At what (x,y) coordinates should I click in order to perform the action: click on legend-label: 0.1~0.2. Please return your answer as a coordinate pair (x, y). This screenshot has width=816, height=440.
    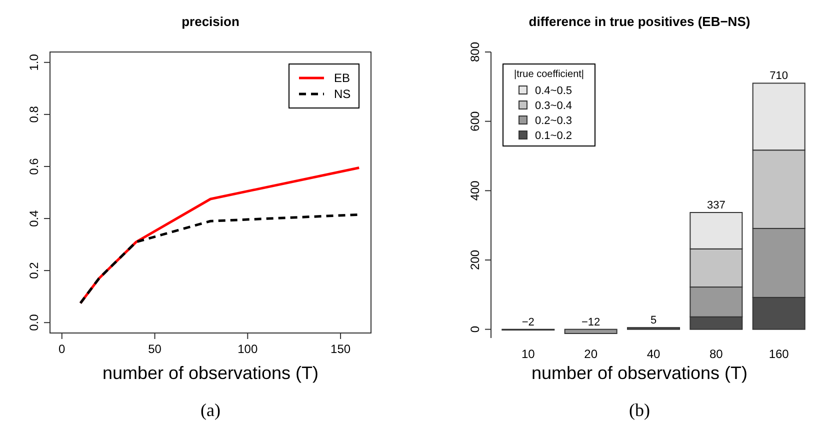
    Looking at the image, I should click on (553, 136).